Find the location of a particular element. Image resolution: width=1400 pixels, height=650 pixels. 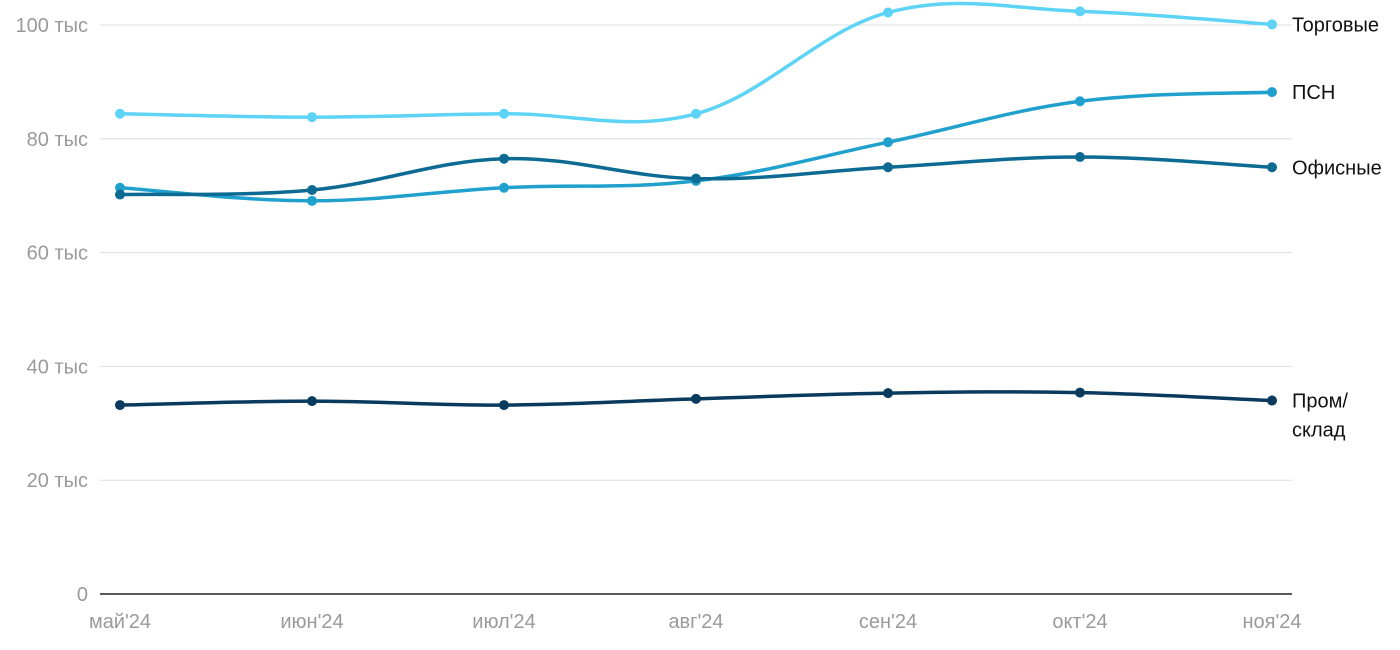

x-tick-label: окт'24 is located at coordinates (1079, 622).